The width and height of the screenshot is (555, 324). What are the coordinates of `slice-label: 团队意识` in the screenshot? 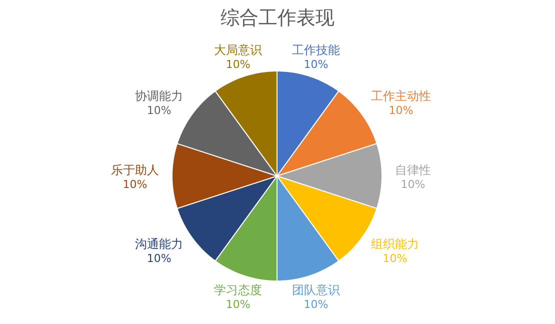 It's located at (316, 289).